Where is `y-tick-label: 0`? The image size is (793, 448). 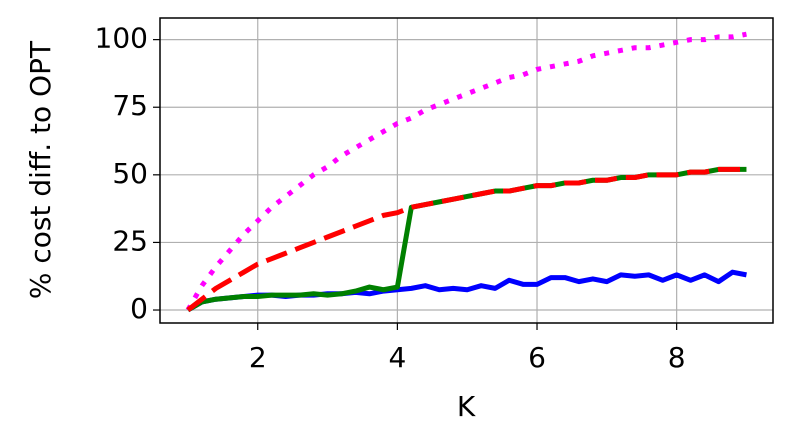
y-tick-label: 0 is located at coordinates (139, 308).